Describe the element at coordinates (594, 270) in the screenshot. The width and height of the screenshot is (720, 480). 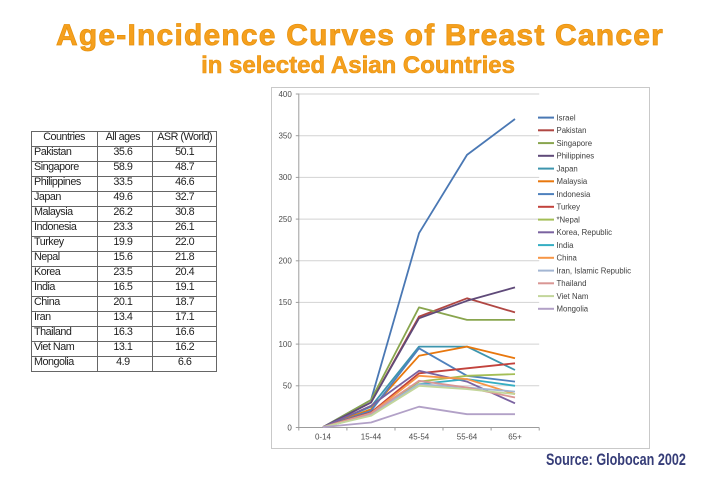
I see `svg-text: Iran, Islamic Republic` at that location.